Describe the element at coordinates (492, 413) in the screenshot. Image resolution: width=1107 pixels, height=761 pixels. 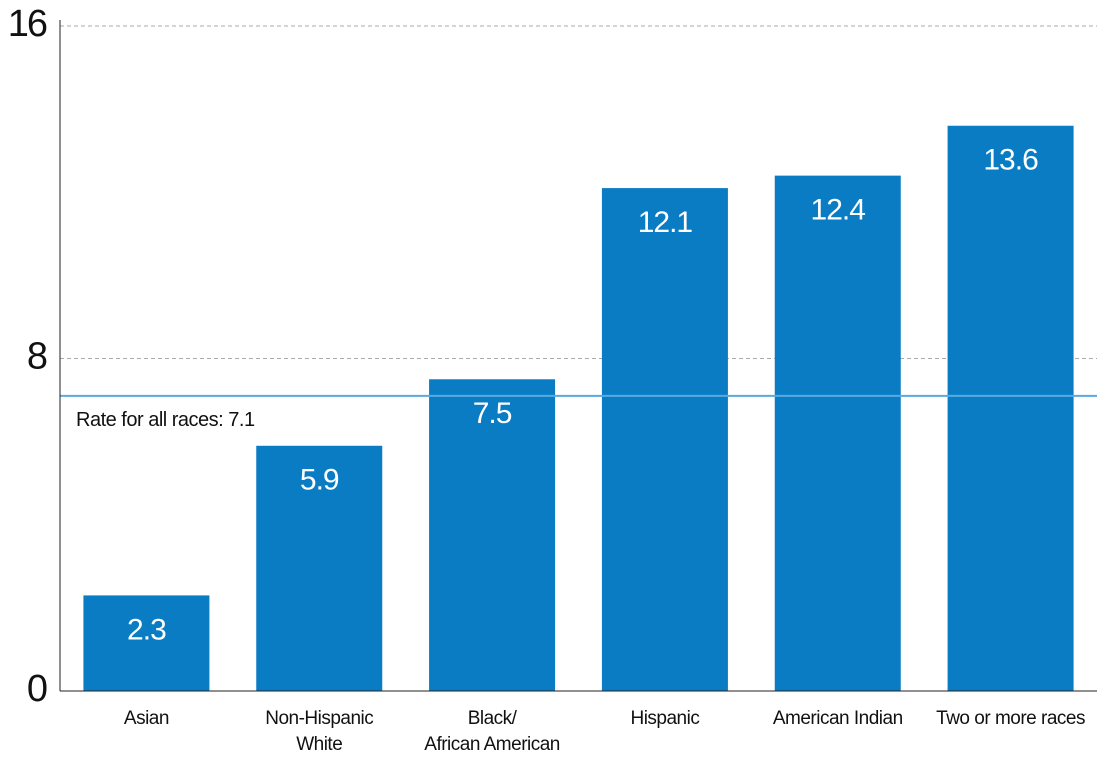
I see `value-label: 7.5` at that location.